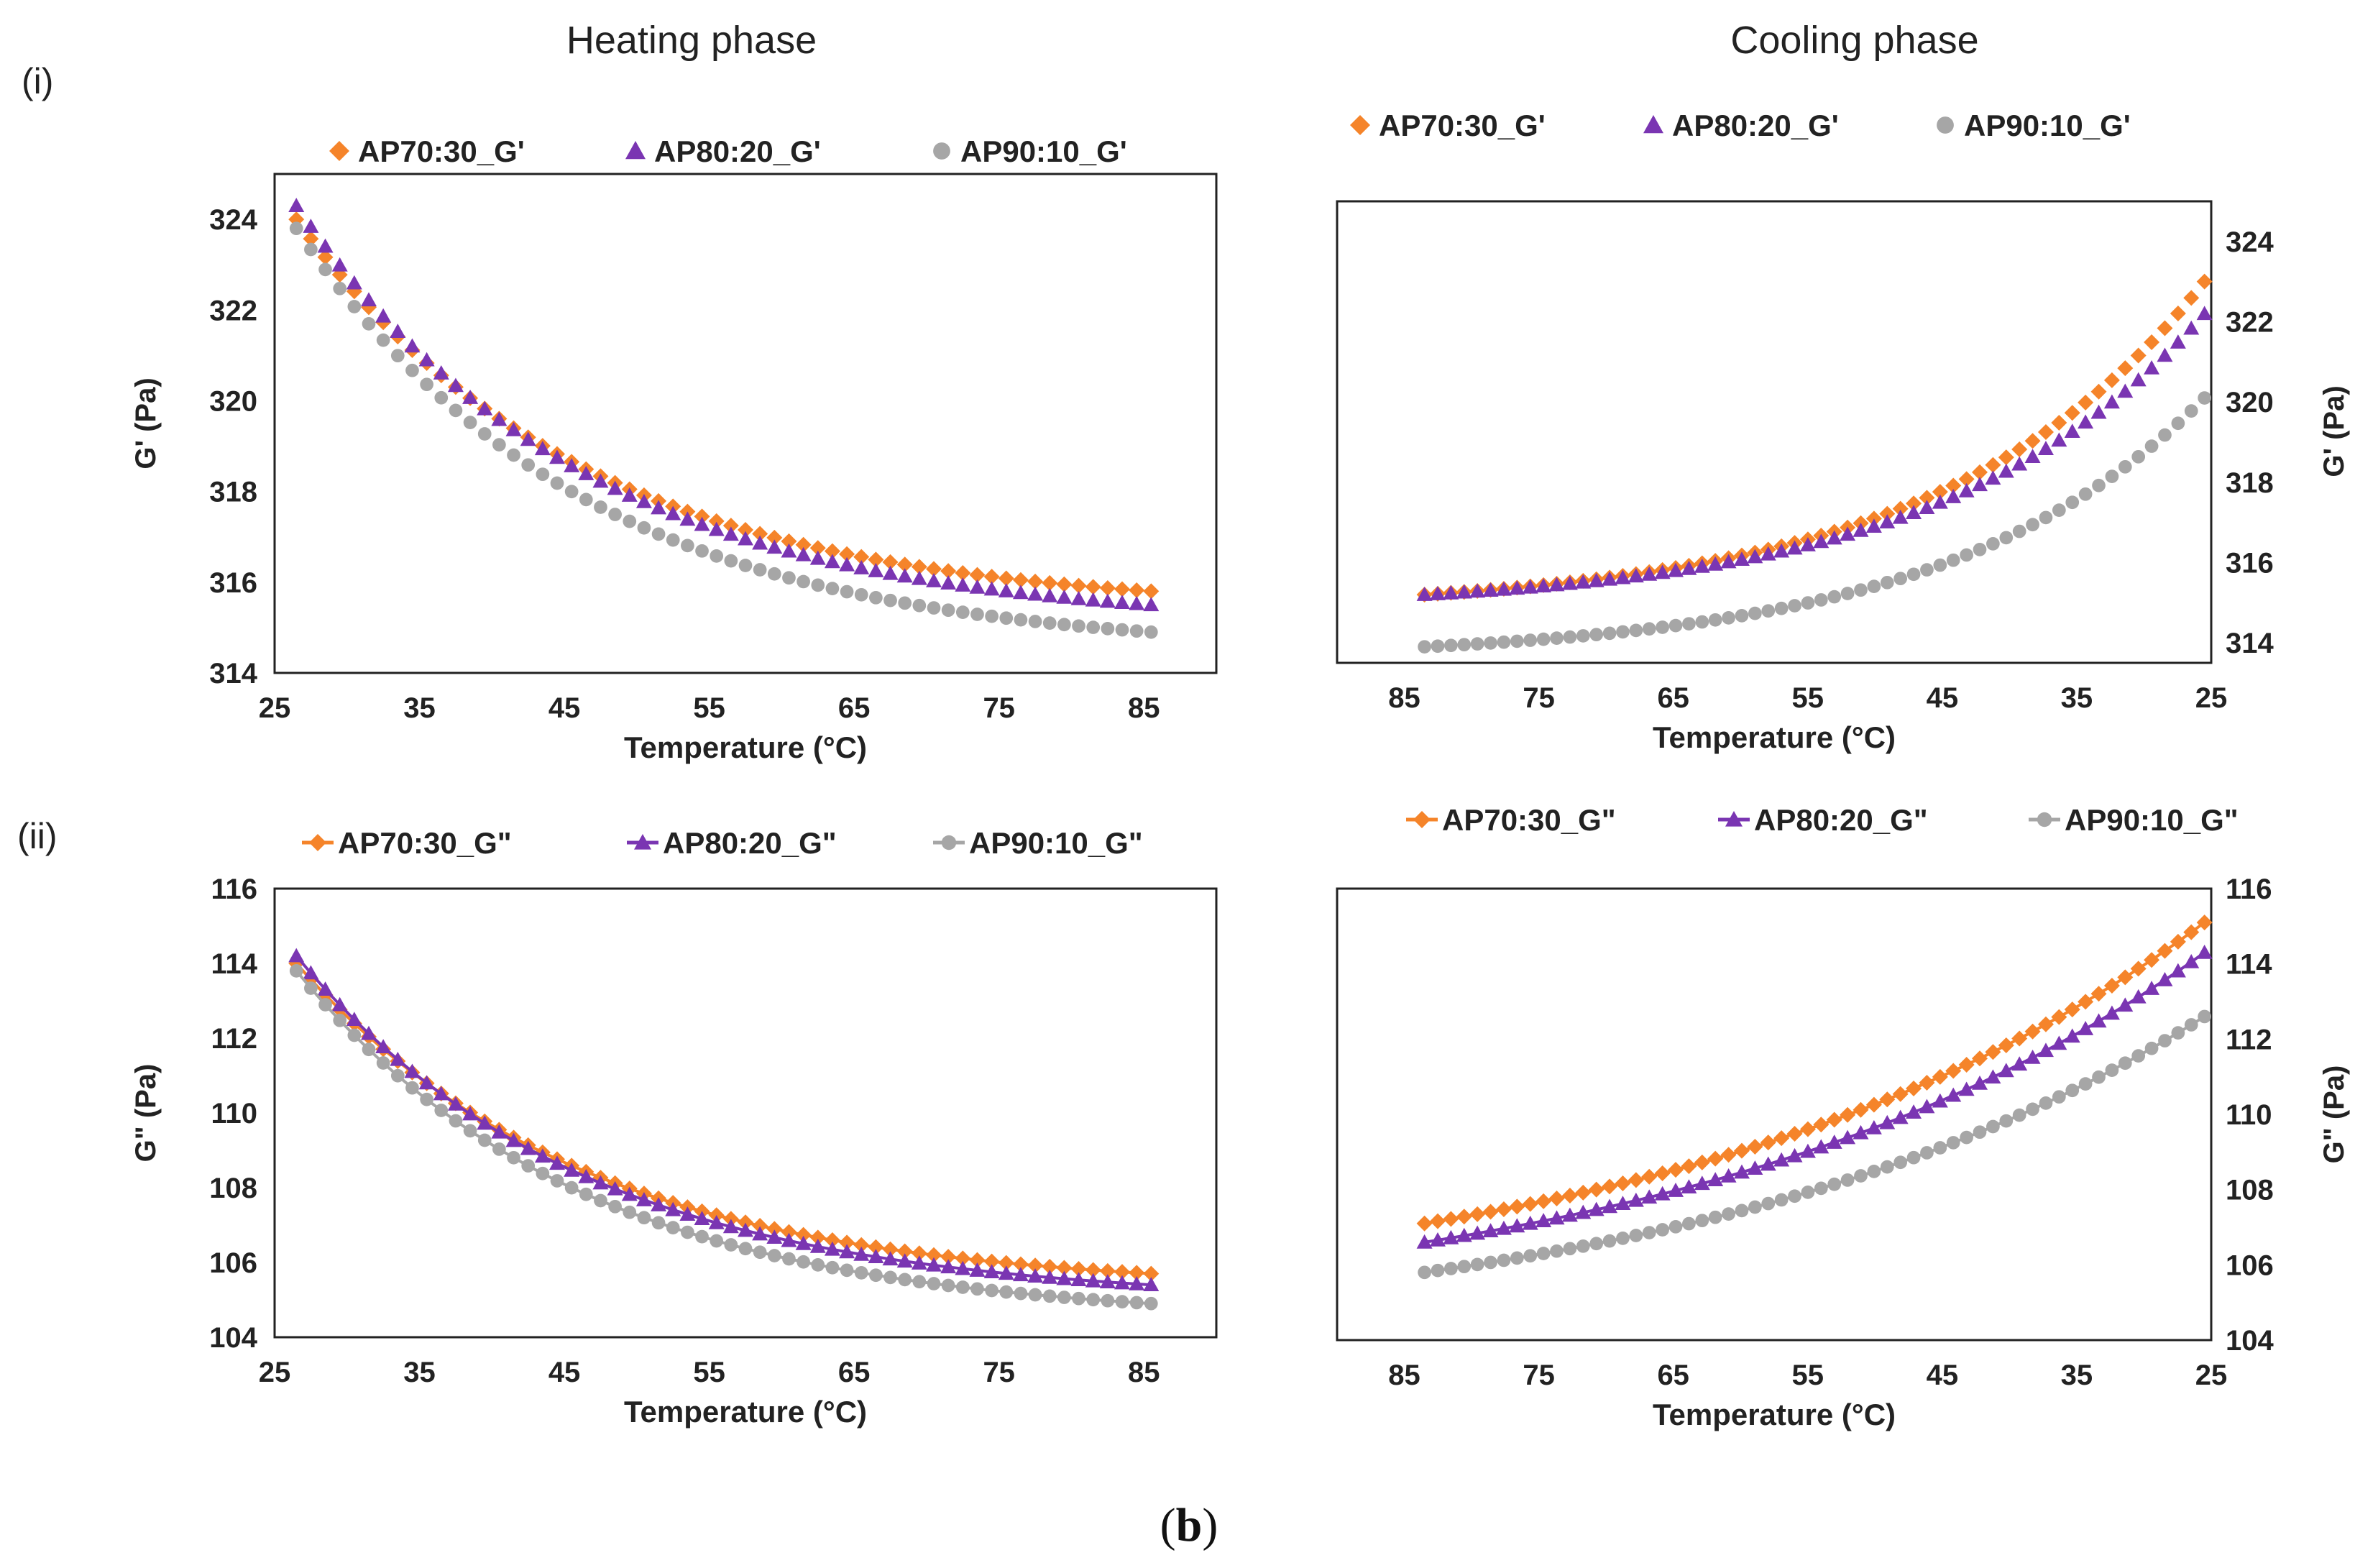  I want to click on heating-gdoubleprime-legend-entry: AP80:20_G", so click(732, 843).